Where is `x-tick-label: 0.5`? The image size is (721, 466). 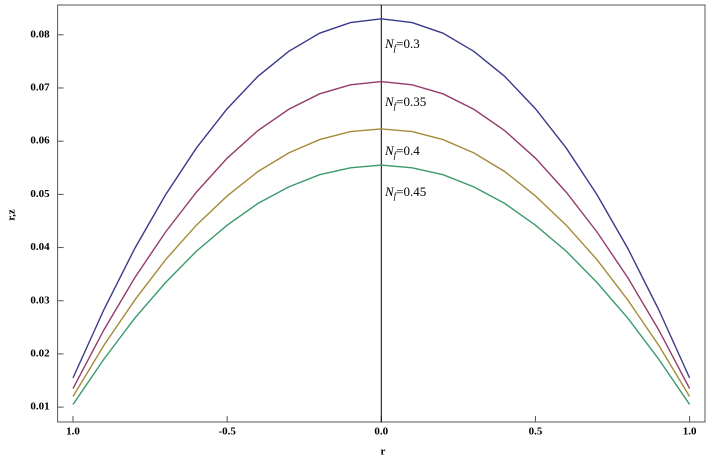
x-tick-label: 0.5 is located at coordinates (536, 432).